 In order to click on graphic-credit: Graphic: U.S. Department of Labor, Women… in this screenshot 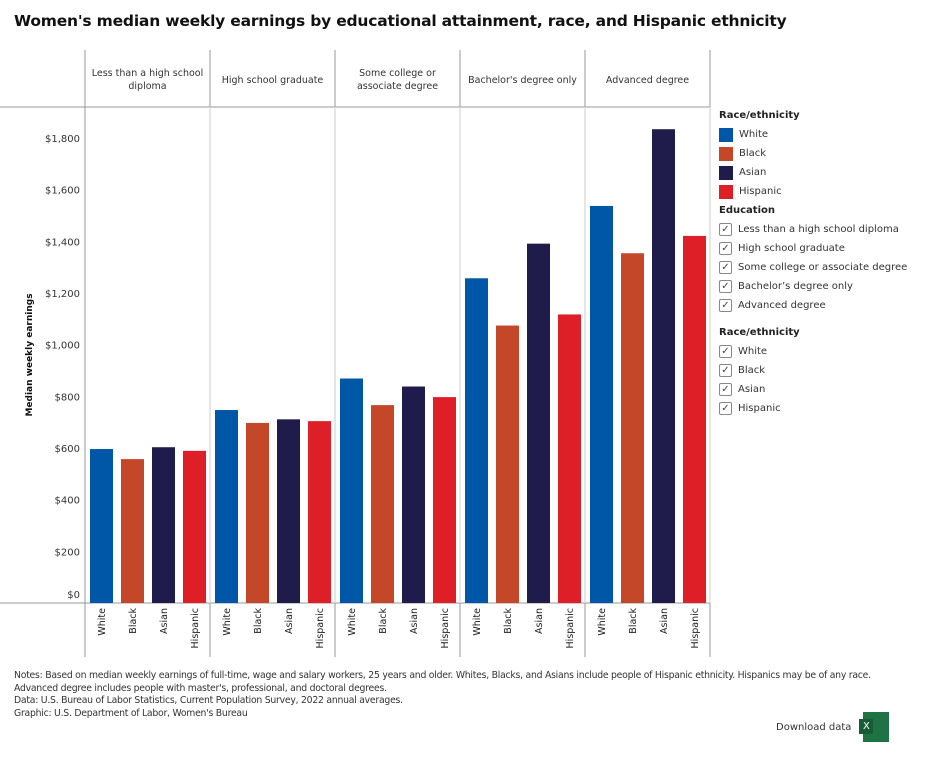, I will do `click(131, 713)`.